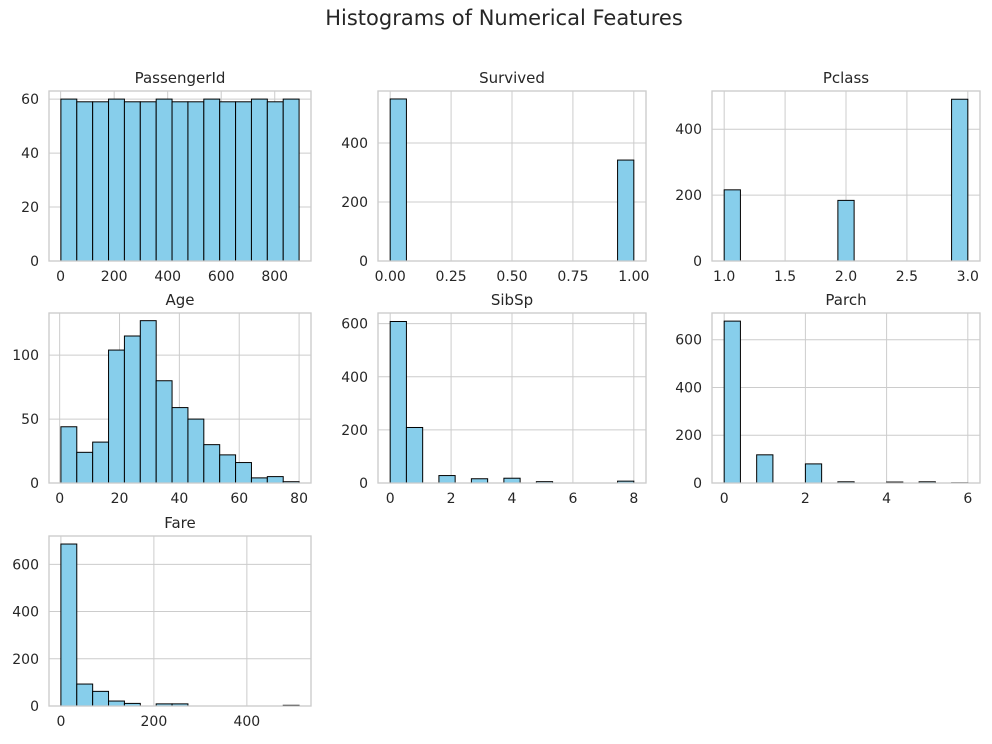 Image resolution: width=992 pixels, height=744 pixels. What do you see at coordinates (633, 499) in the screenshot?
I see `sibsp-x-tick-label: 8` at bounding box center [633, 499].